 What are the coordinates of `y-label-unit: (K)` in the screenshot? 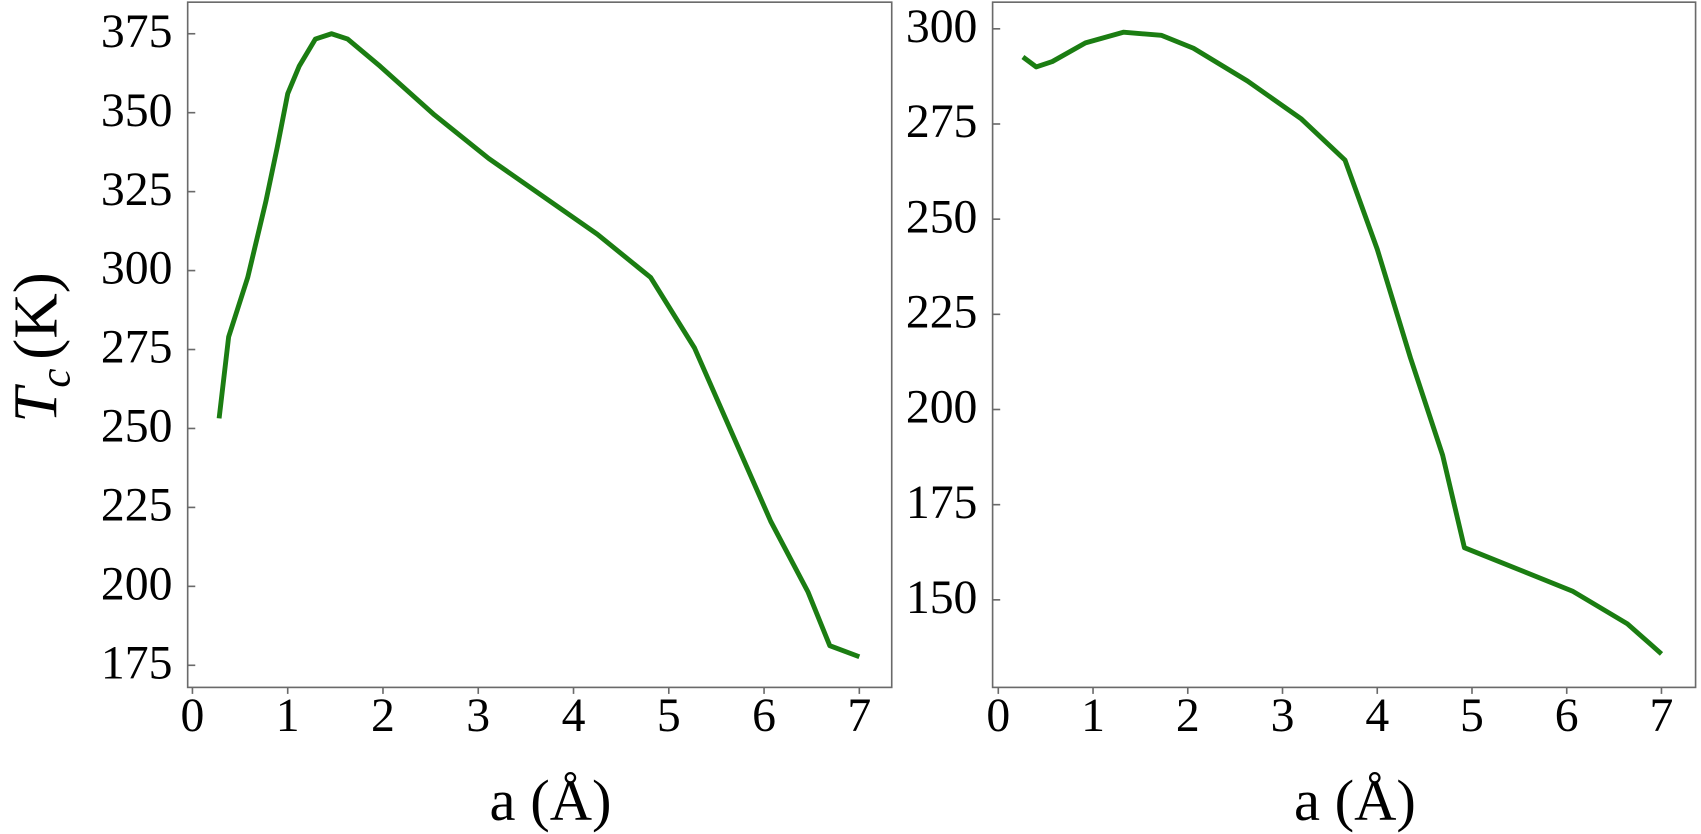 It's located at (35, 315).